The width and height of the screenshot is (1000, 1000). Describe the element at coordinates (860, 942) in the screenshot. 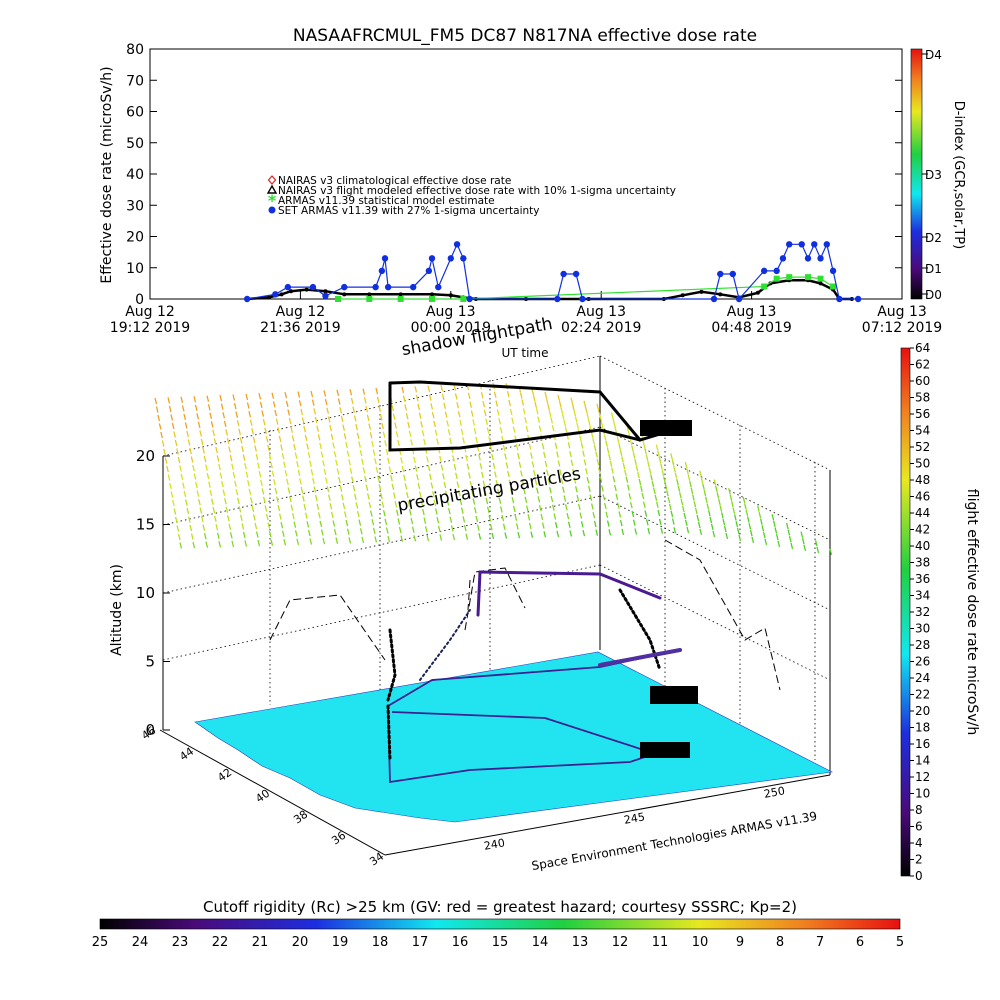

I see `rc-tick-label: 6` at that location.